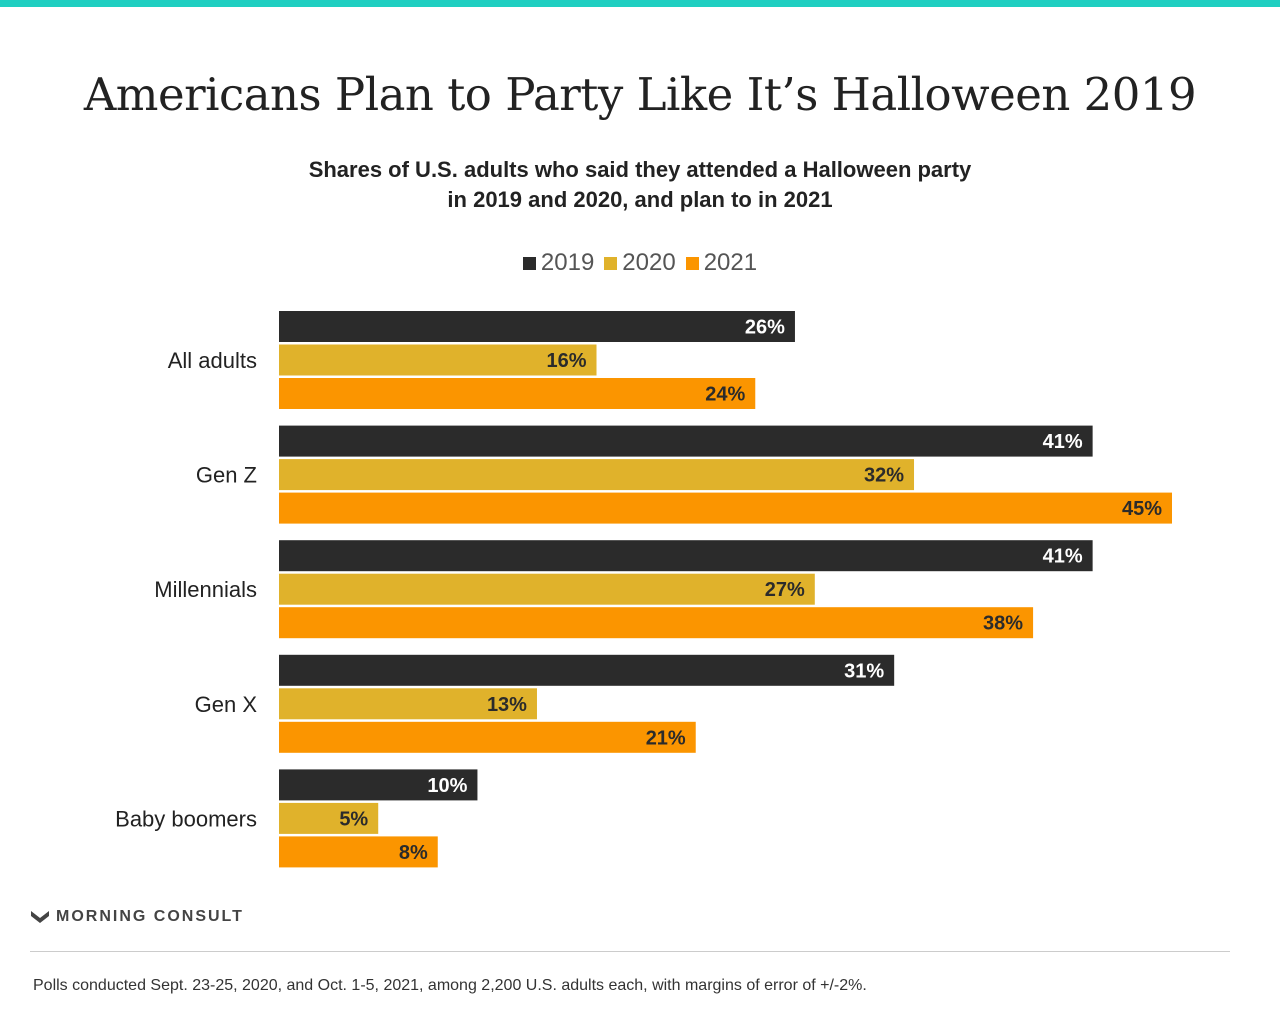  What do you see at coordinates (666, 738) in the screenshot?
I see `bar-value-label: 21%` at bounding box center [666, 738].